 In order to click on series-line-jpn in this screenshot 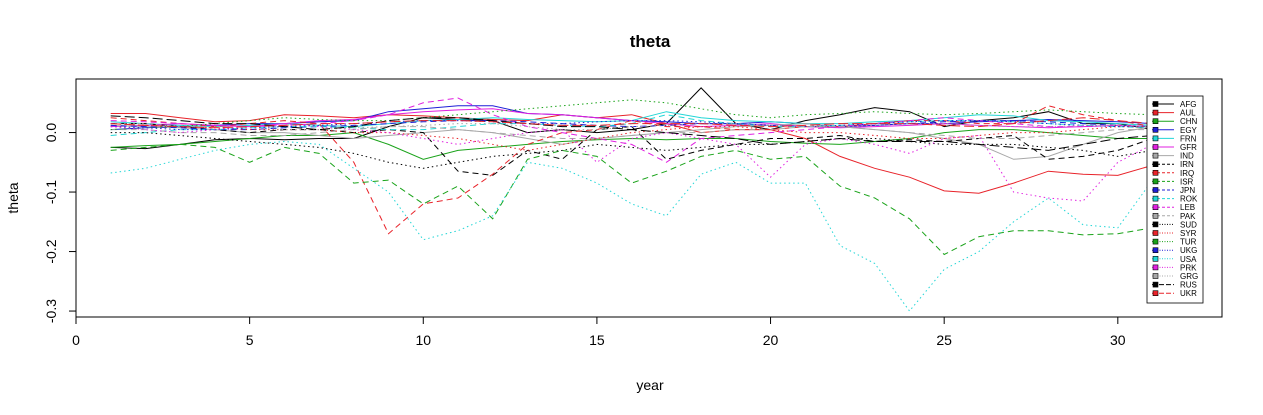, I will do `click(631, 125)`.